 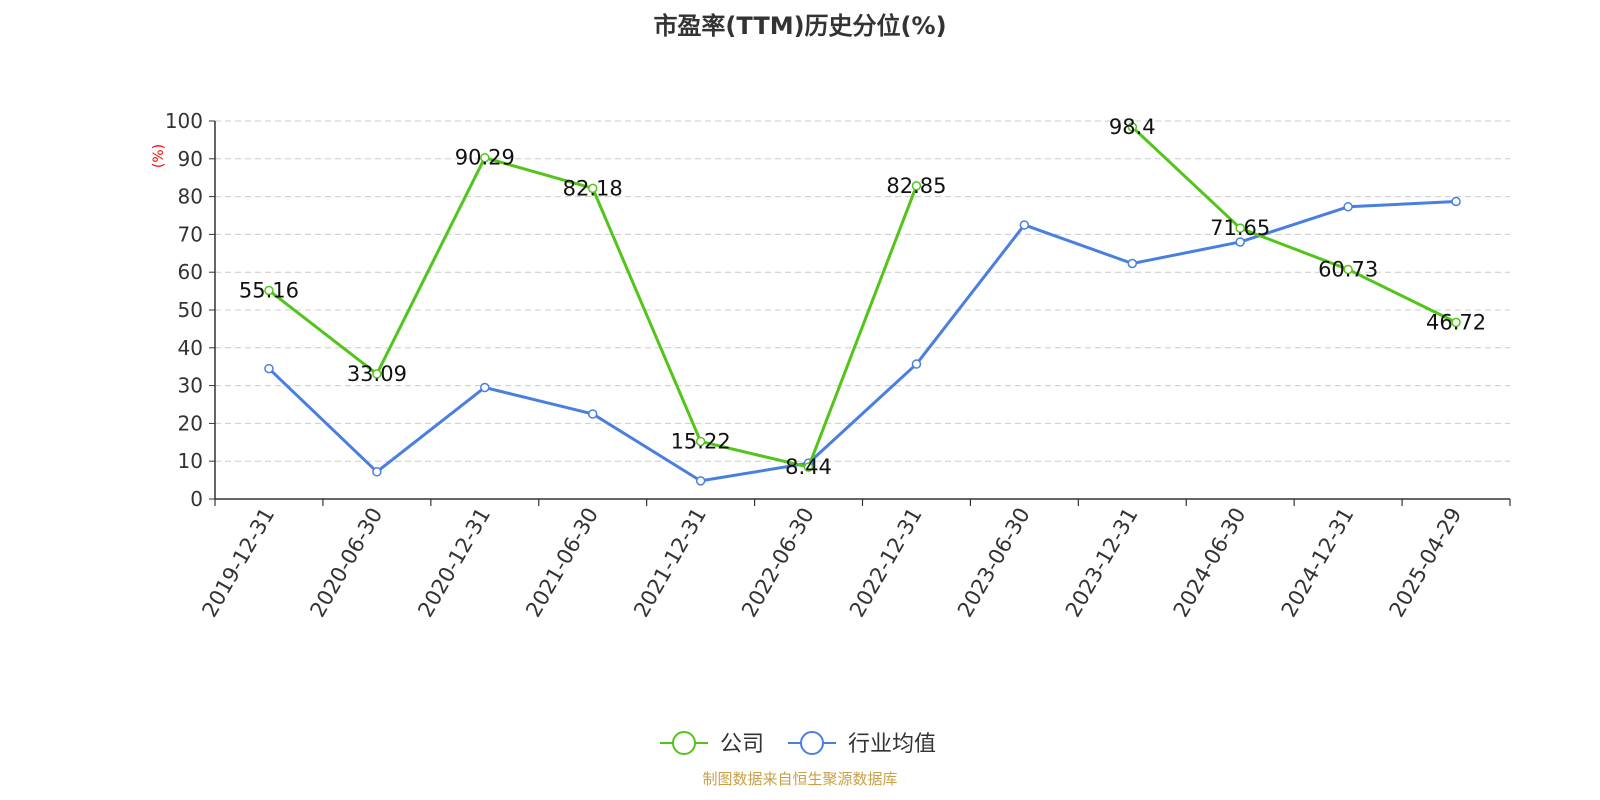 I want to click on data-label: 98.4, so click(x=1132, y=127).